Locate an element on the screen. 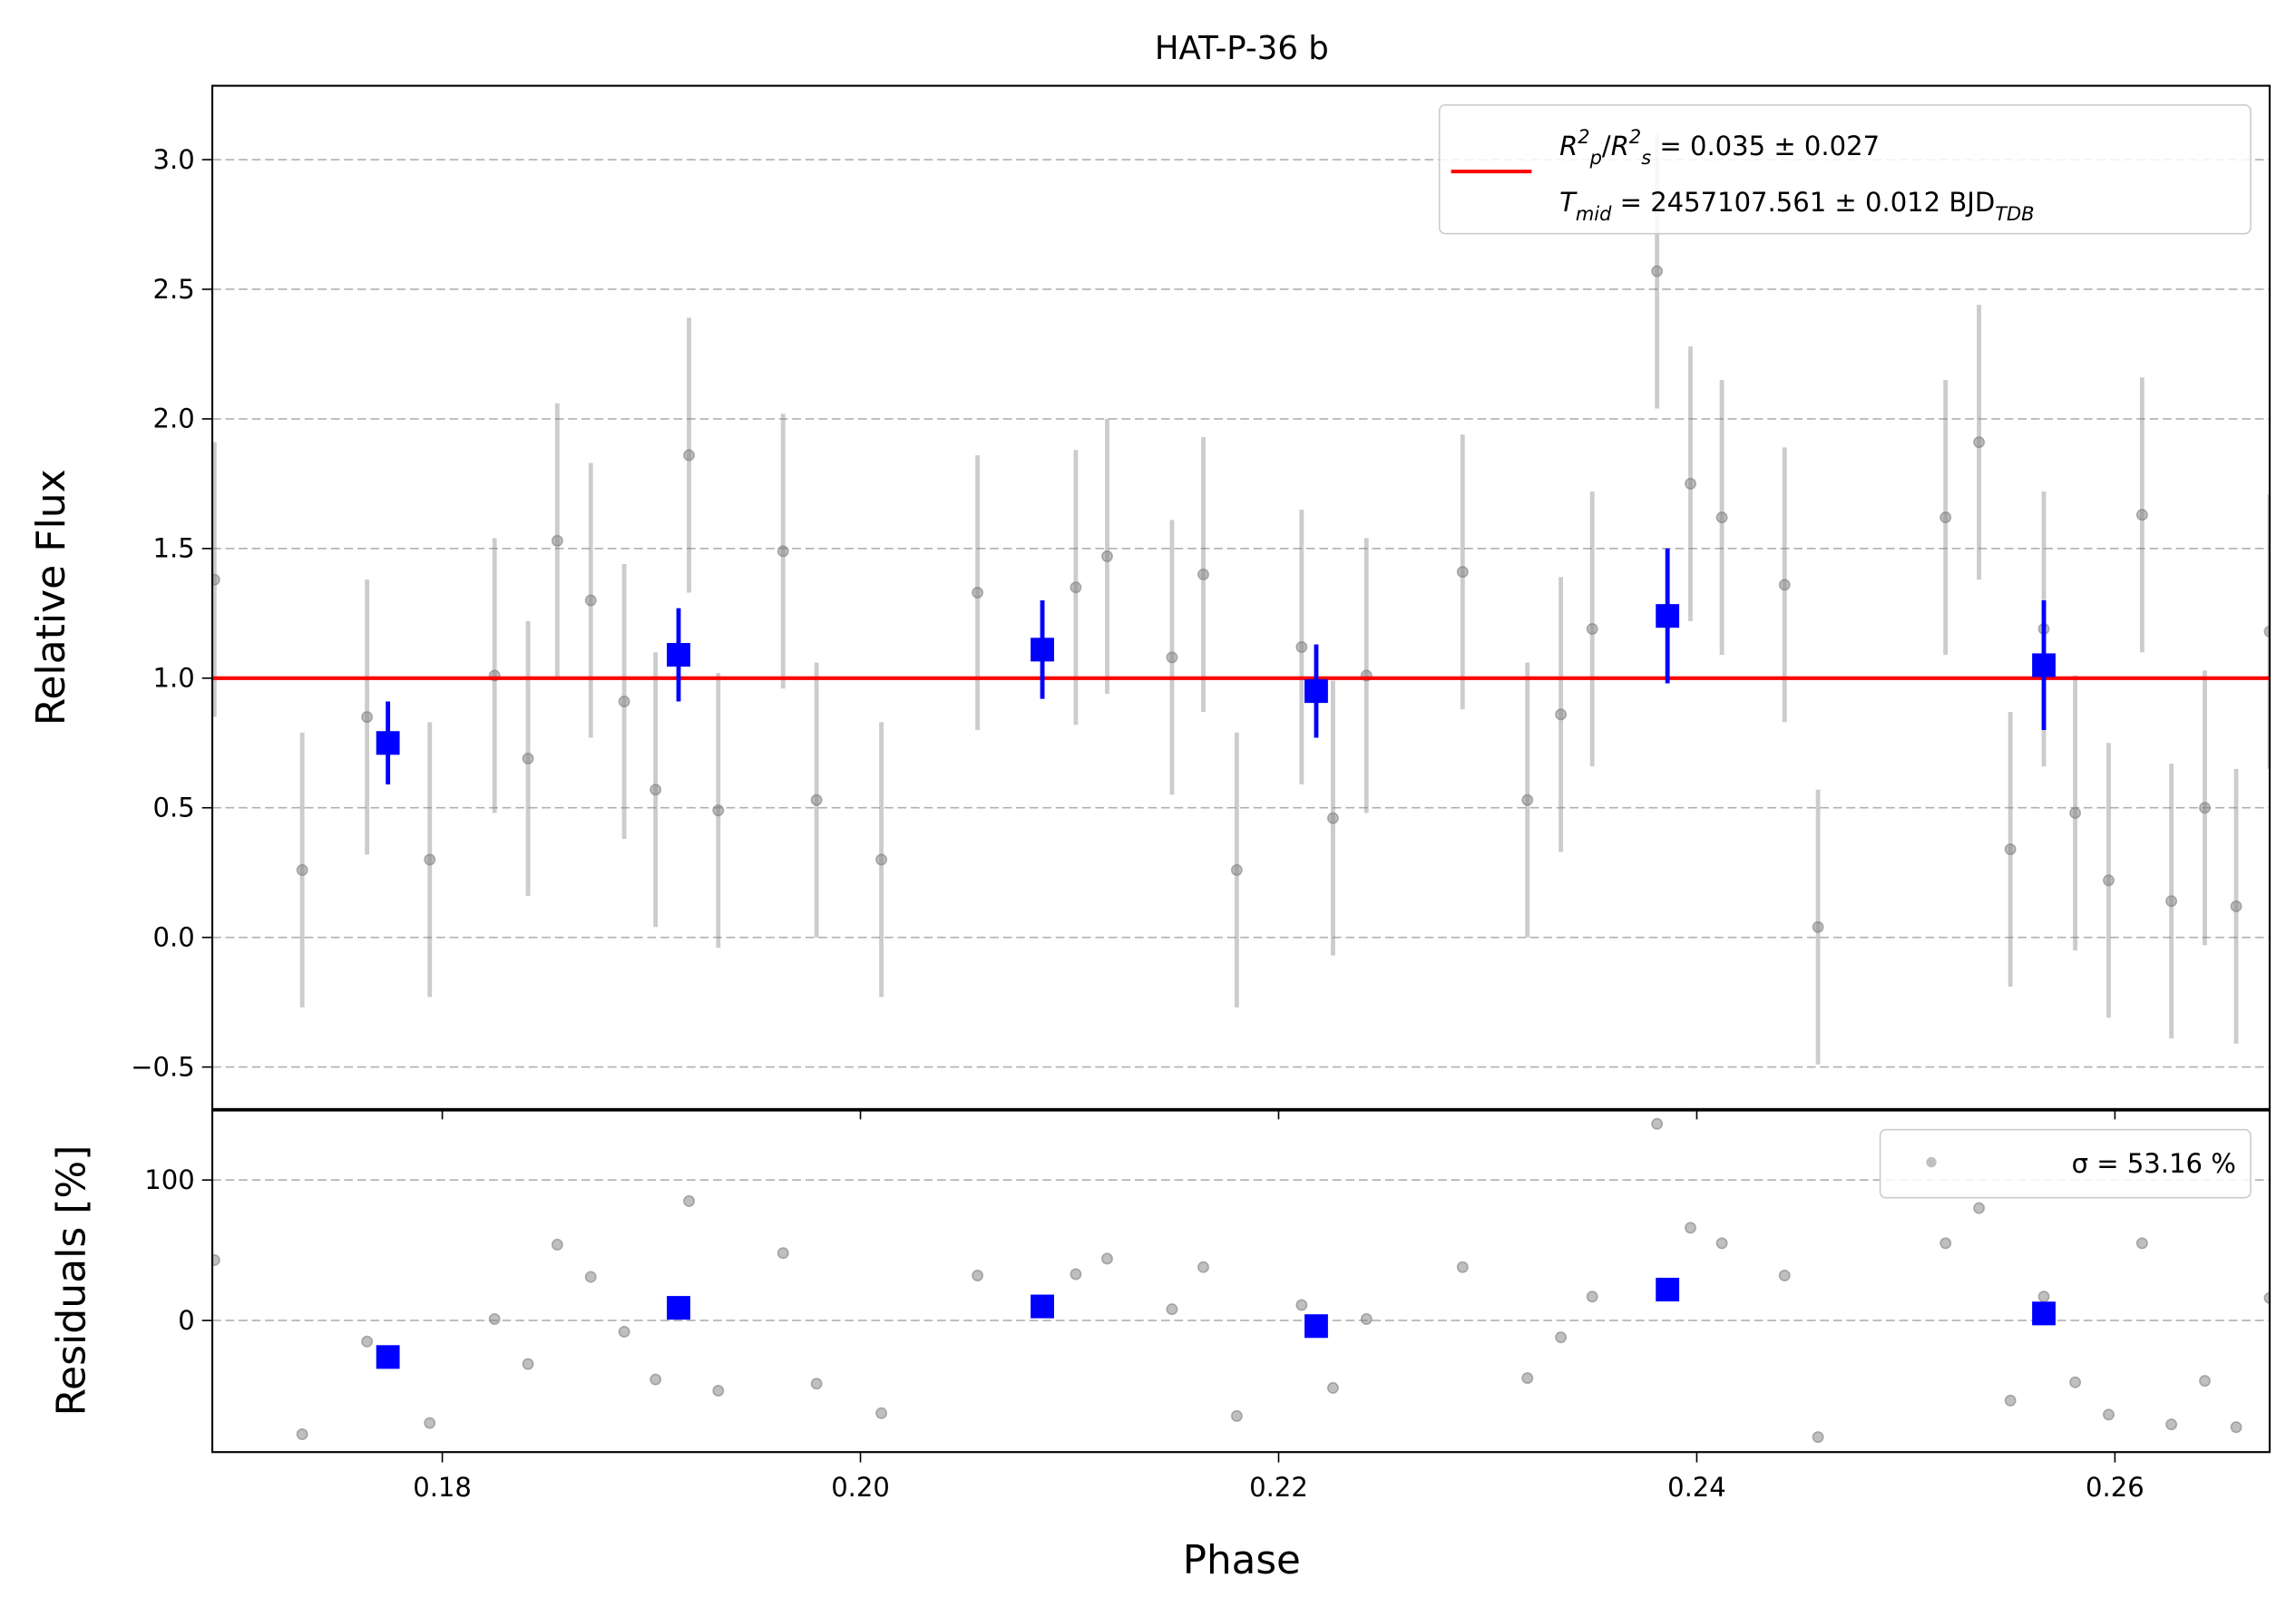 Image resolution: width=2296 pixels, height=1597 pixels. legend-label-part: = 2457107.561 ± 0.012 BJD is located at coordinates (1803, 202).